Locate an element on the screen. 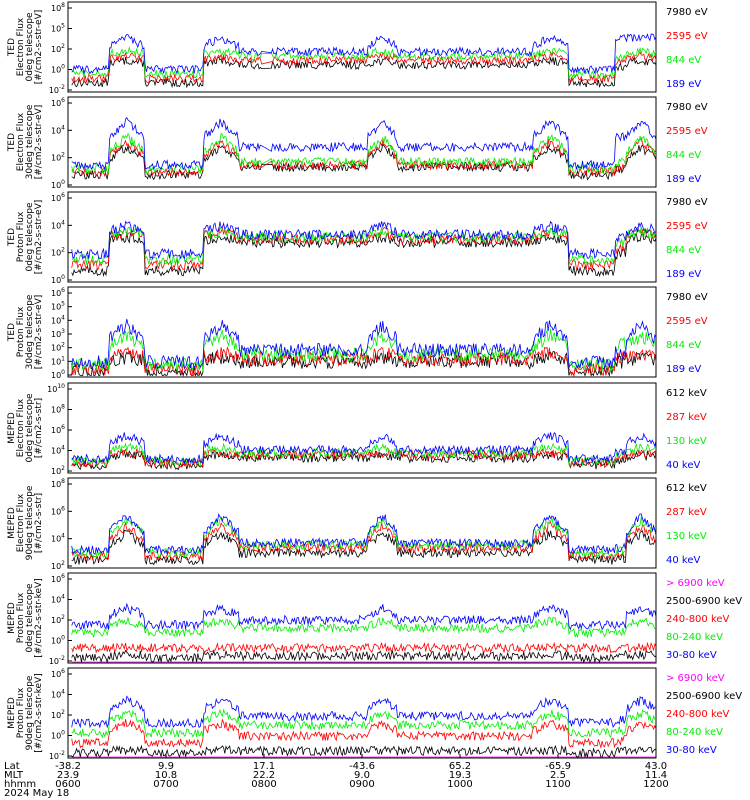 The height and width of the screenshot is (800, 750). legend-label: 30-80 keV is located at coordinates (691, 750).